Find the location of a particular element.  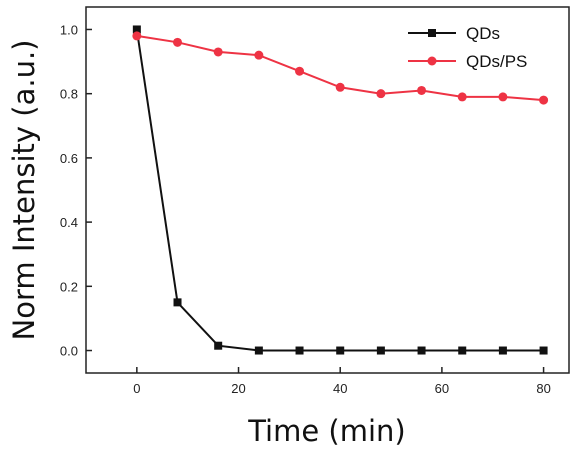

y-tick-label: 0.8 is located at coordinates (69, 94).